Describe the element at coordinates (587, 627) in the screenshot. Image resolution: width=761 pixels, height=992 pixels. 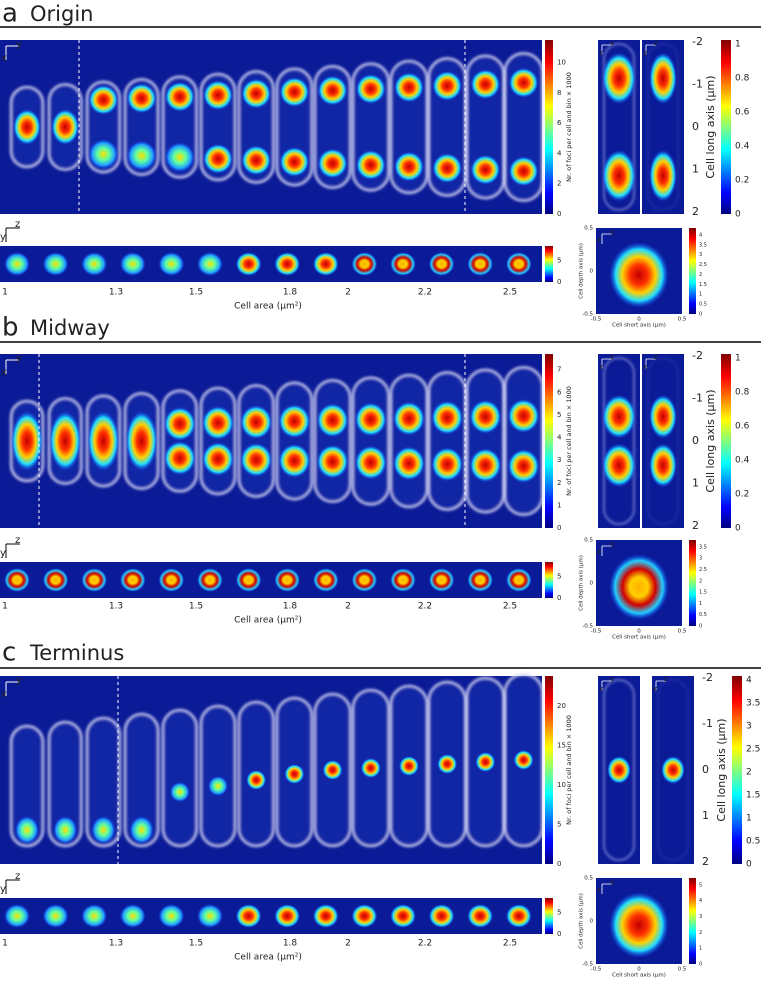
I see `y-tick-label: -0.5` at that location.